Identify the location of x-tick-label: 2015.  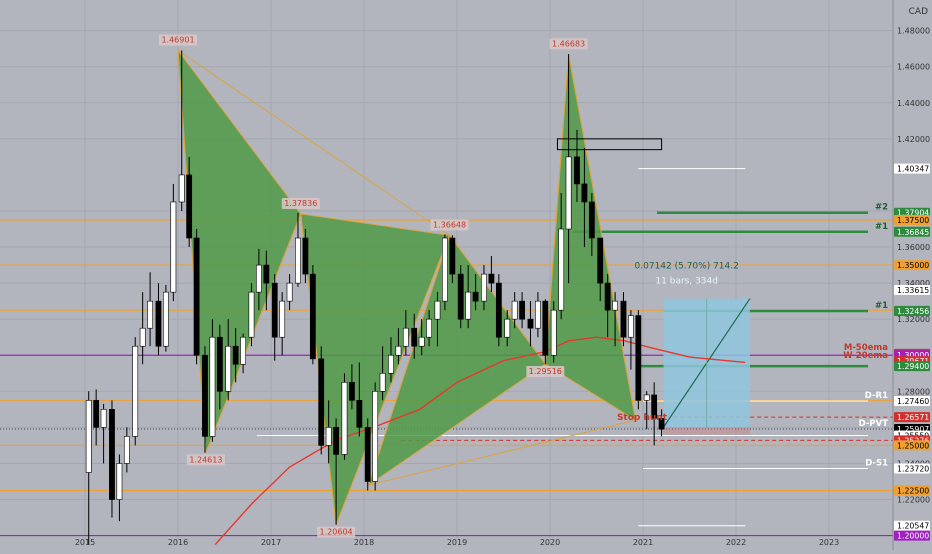
(85, 542).